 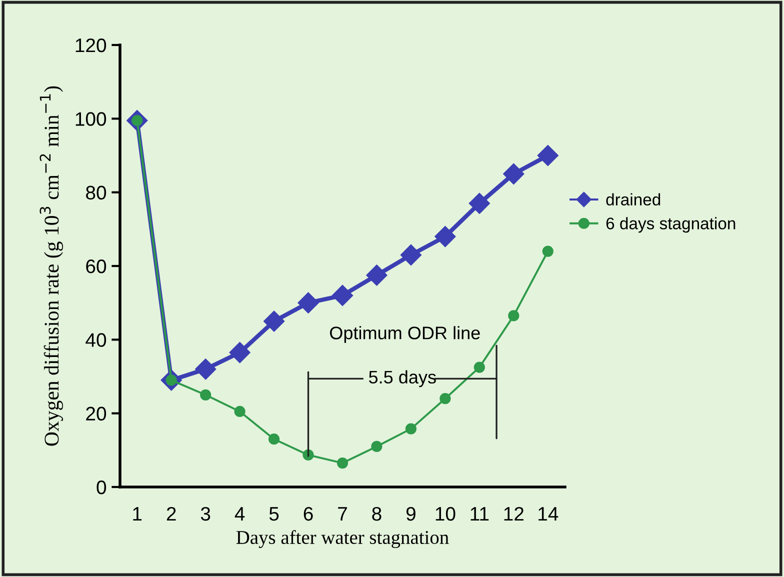 What do you see at coordinates (96, 193) in the screenshot?
I see `y-tick-label: 80` at bounding box center [96, 193].